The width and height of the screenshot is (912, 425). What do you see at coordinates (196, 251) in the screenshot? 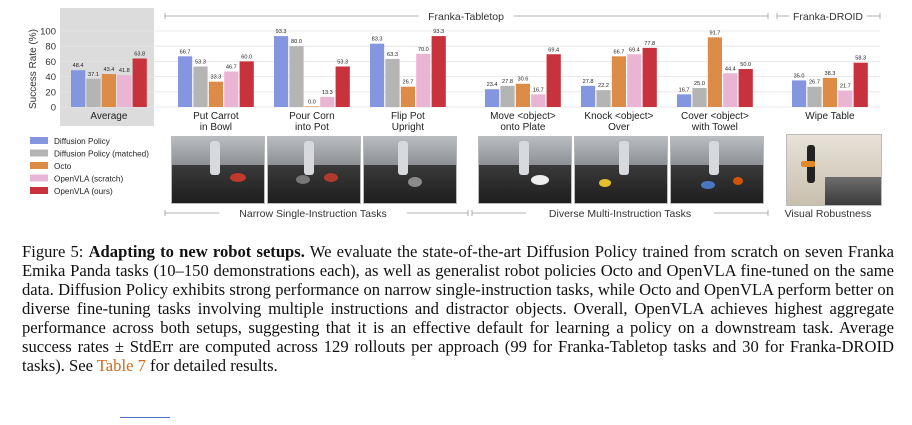
I see `caption-title: Adapting to new robot setups.` at bounding box center [196, 251].